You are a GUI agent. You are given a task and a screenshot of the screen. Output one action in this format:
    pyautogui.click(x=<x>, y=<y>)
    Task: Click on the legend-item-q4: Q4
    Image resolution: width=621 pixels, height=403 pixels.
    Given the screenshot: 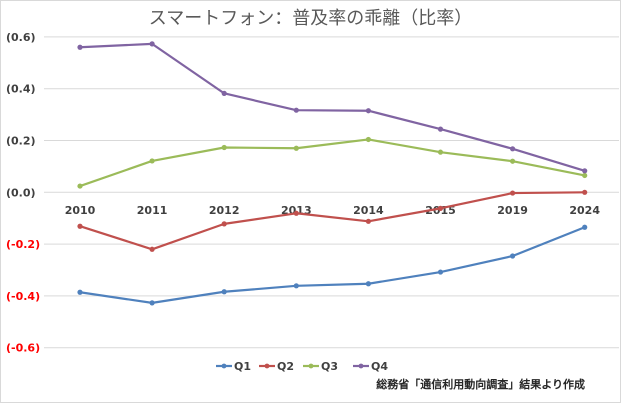 What is the action you would take?
    pyautogui.click(x=370, y=366)
    